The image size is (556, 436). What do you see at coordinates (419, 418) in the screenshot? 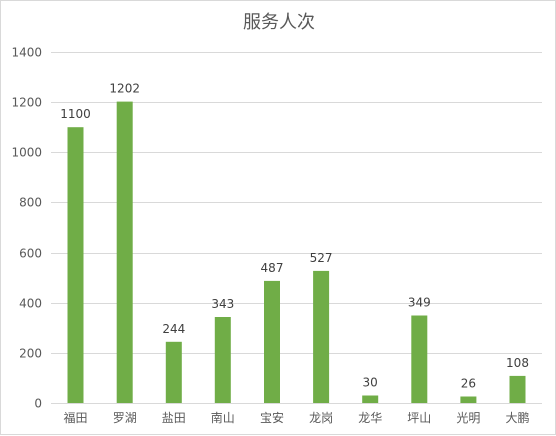
I see `x-category-label: 坪山` at bounding box center [419, 418].